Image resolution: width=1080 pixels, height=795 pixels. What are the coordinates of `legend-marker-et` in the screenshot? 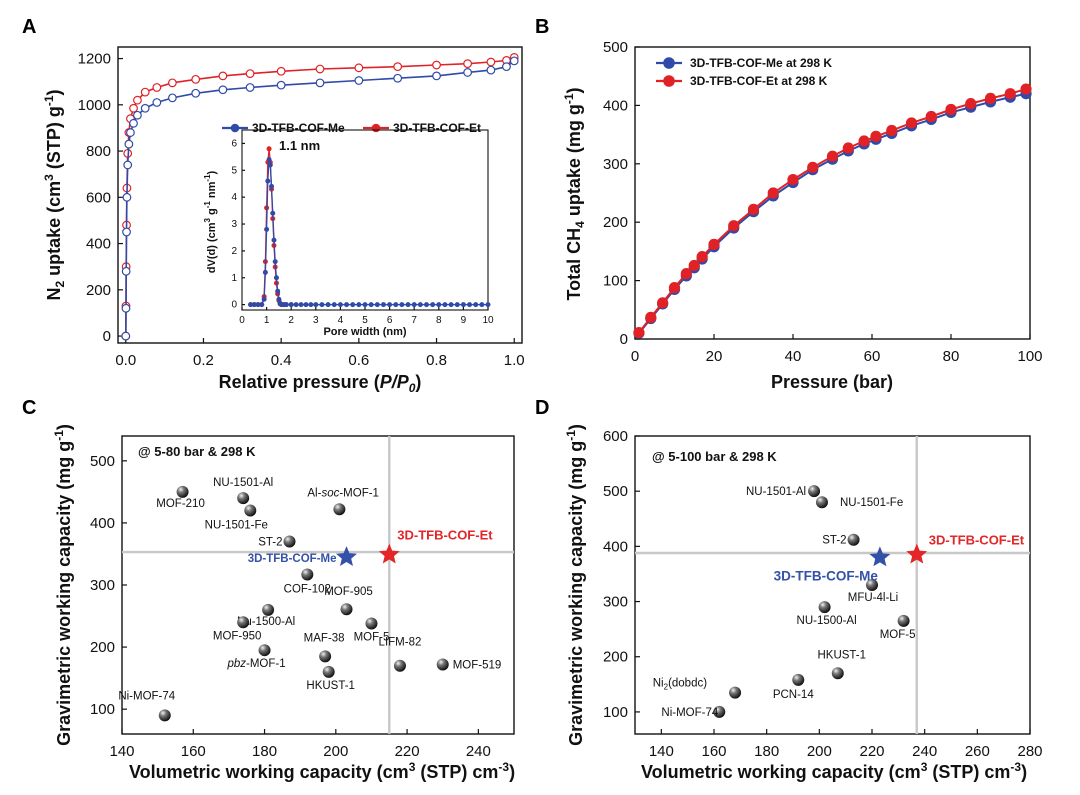 It's located at (376, 128).